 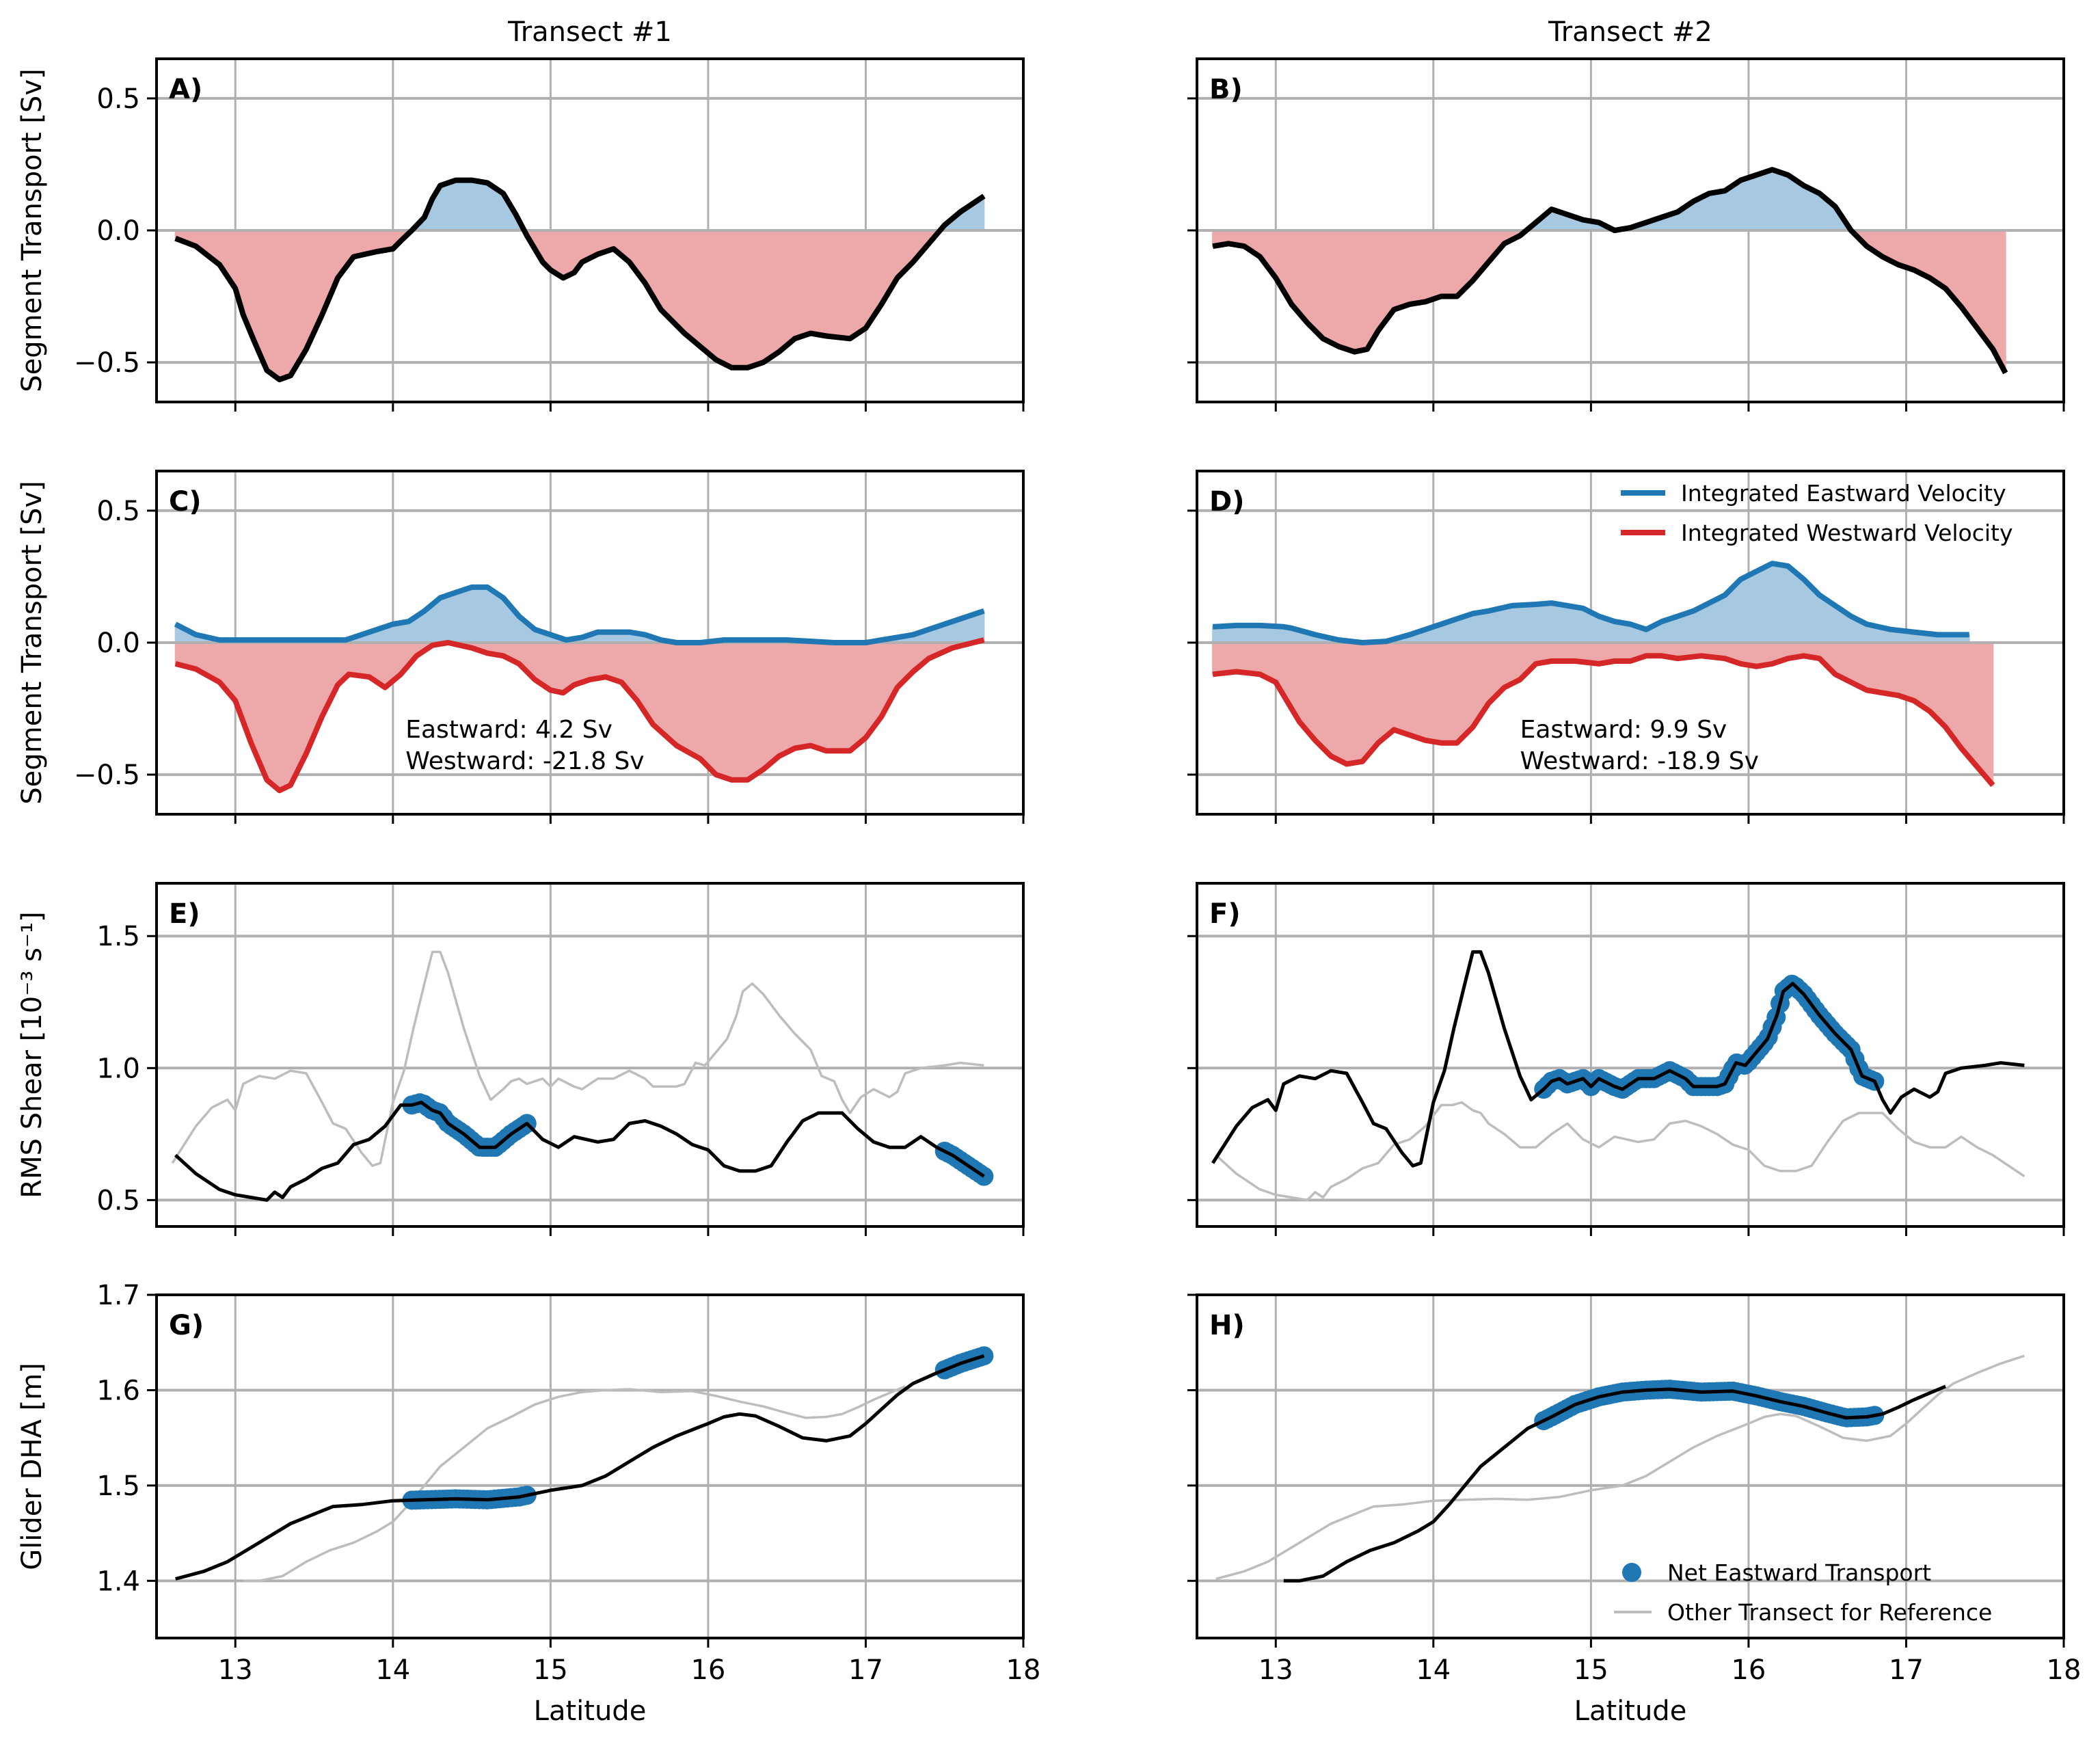 I want to click on panel-label: G), so click(x=186, y=1325).